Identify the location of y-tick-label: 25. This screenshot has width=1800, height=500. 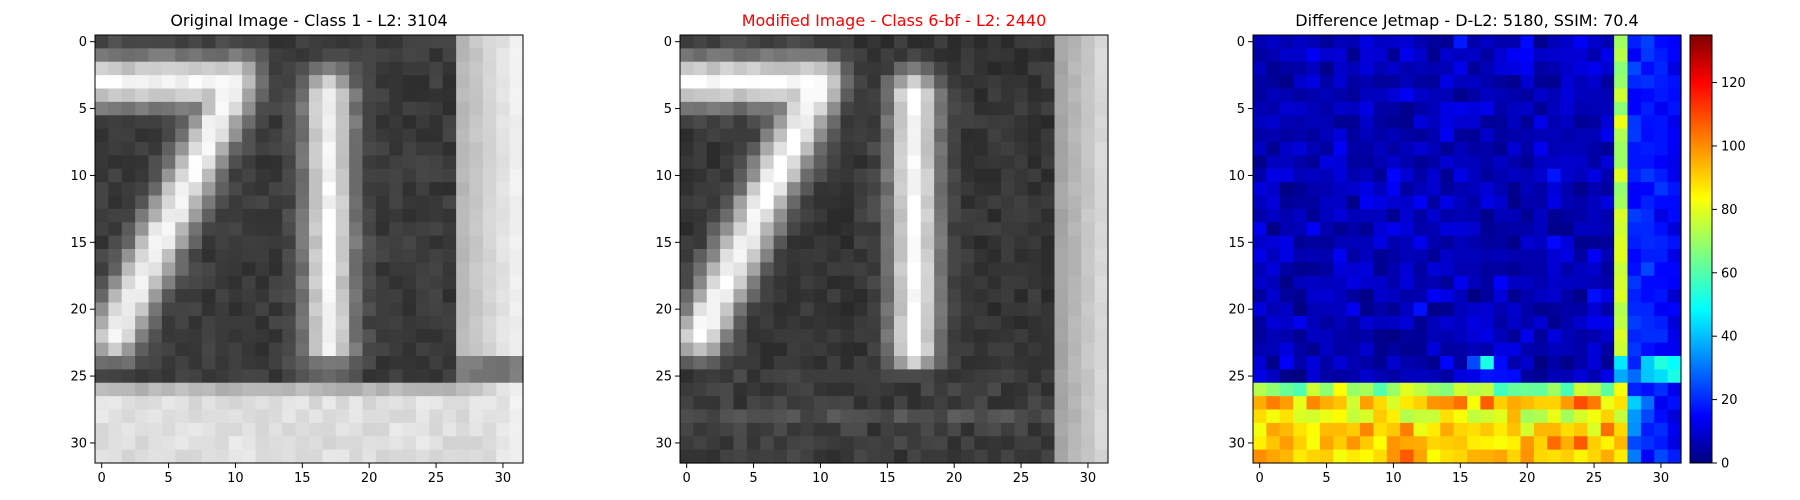
(78, 377).